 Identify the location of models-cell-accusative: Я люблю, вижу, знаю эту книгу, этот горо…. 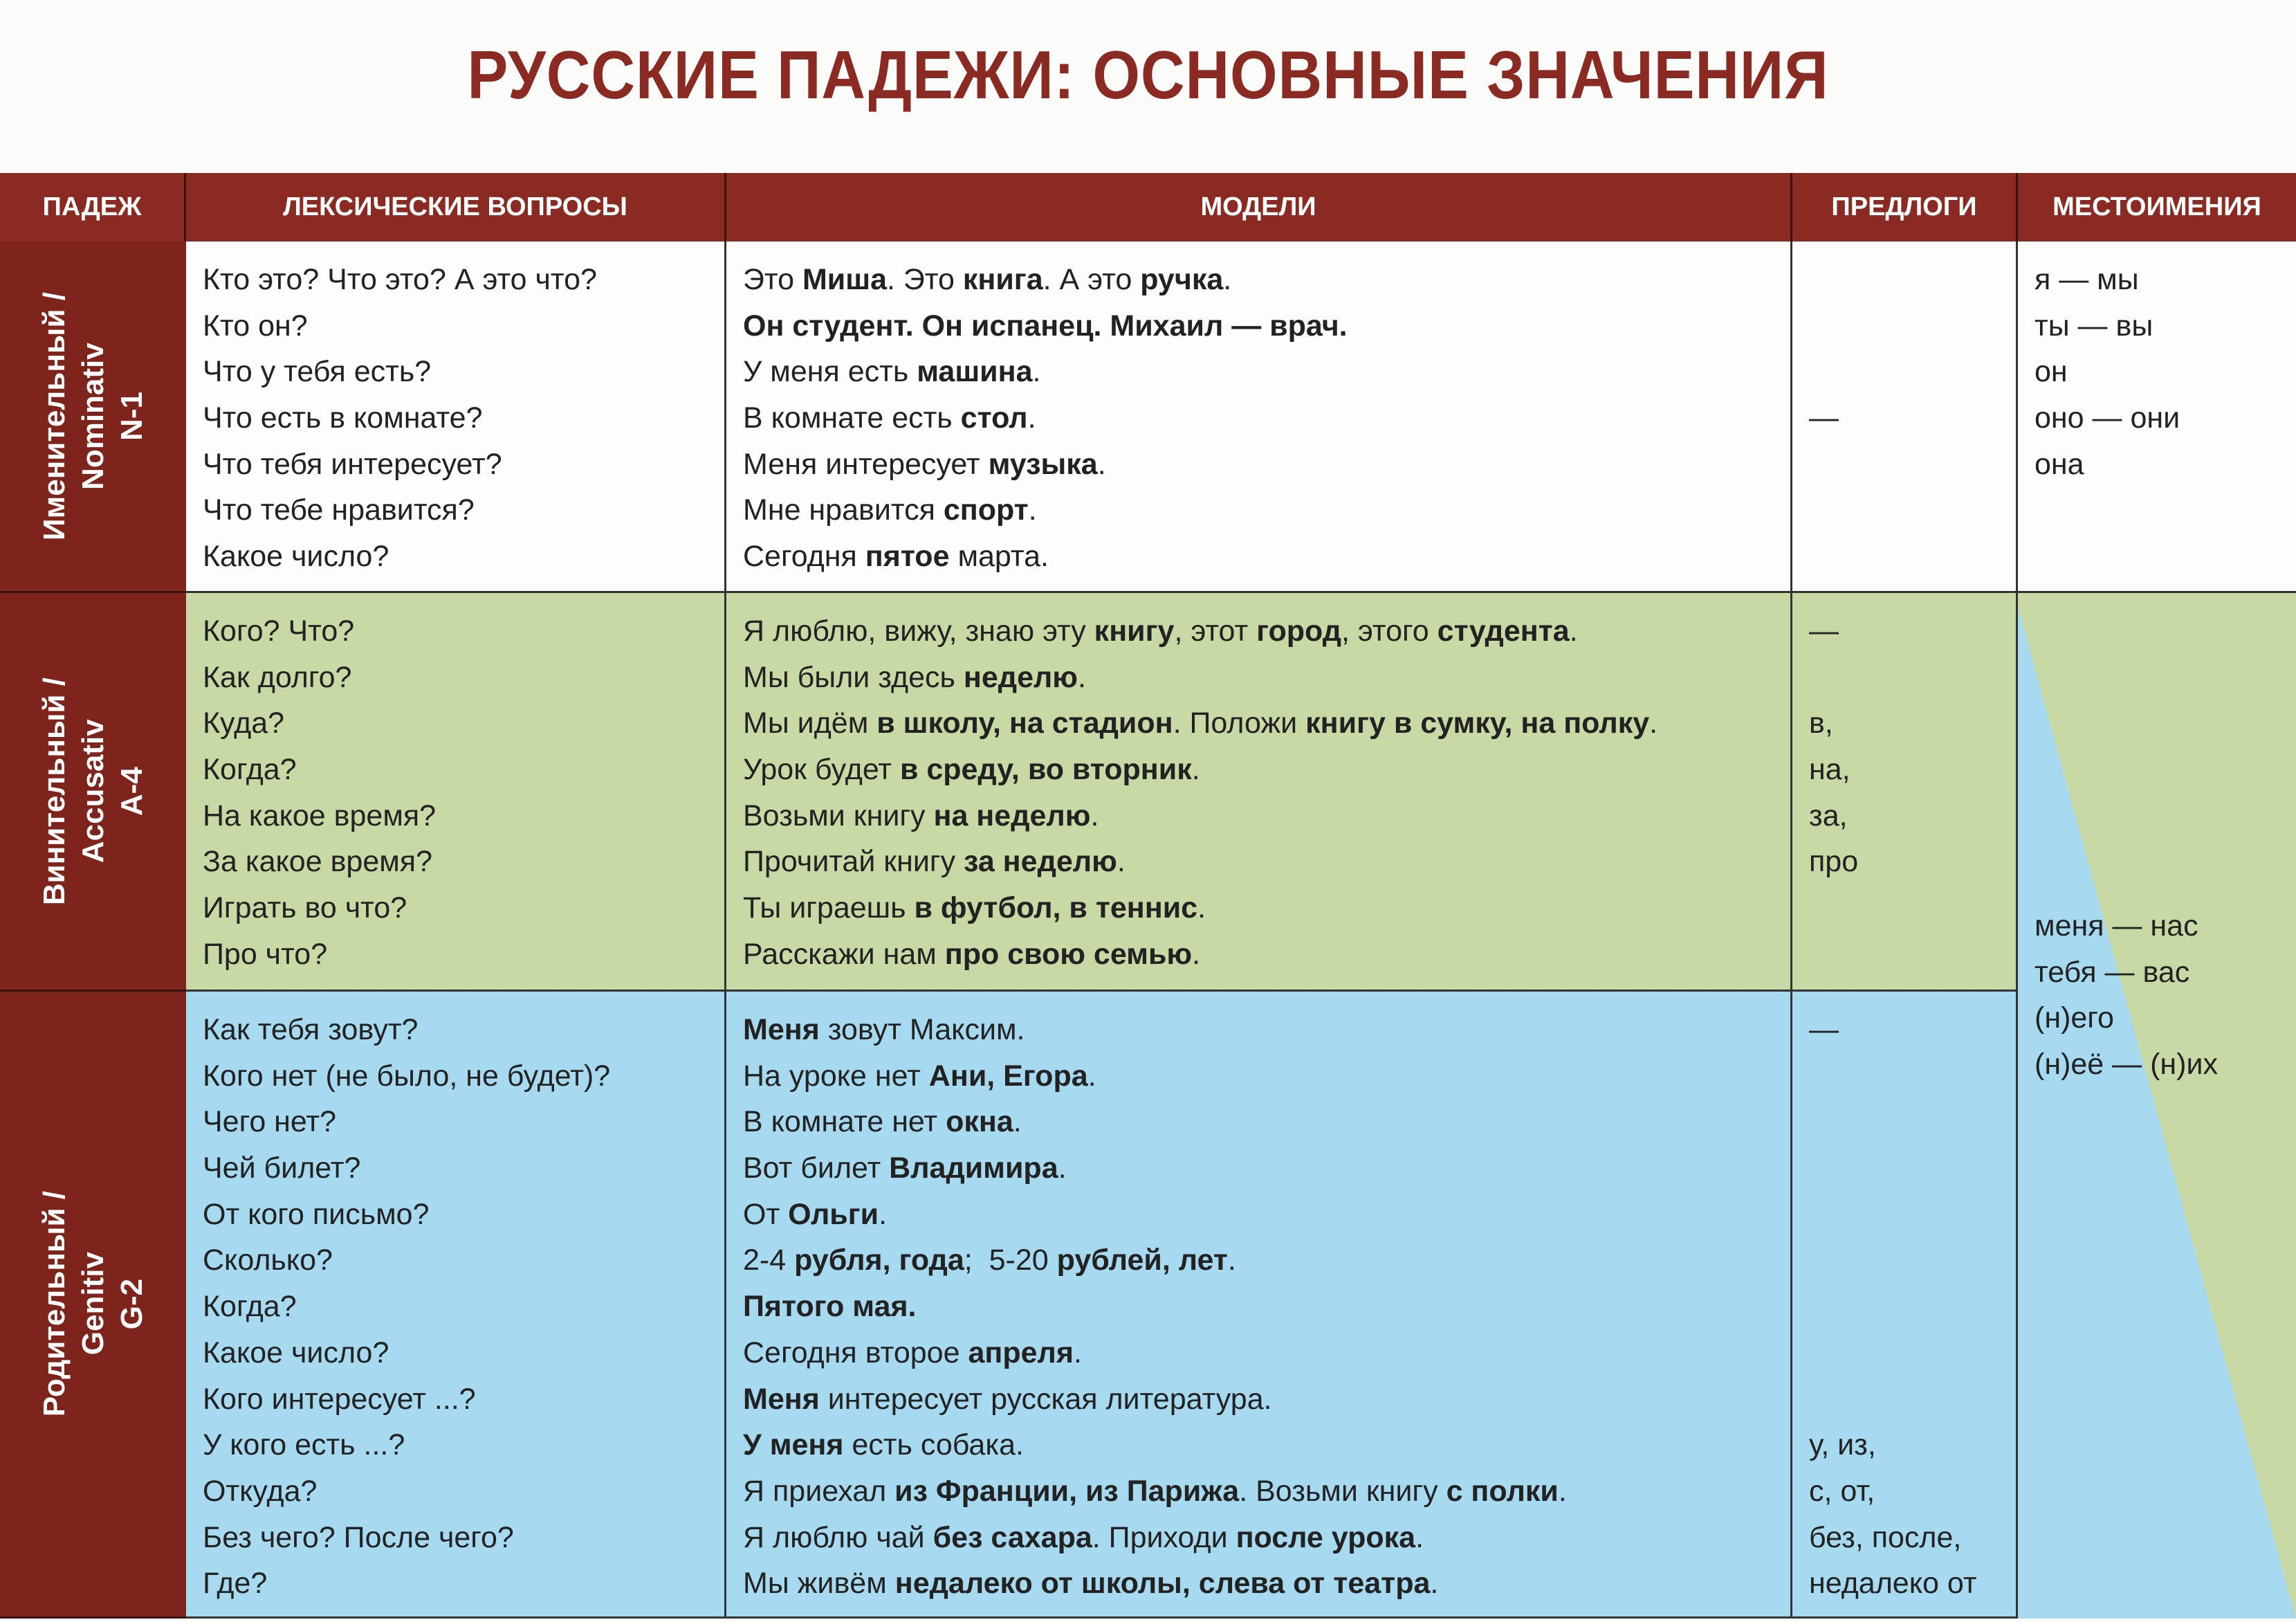
(1259, 793).